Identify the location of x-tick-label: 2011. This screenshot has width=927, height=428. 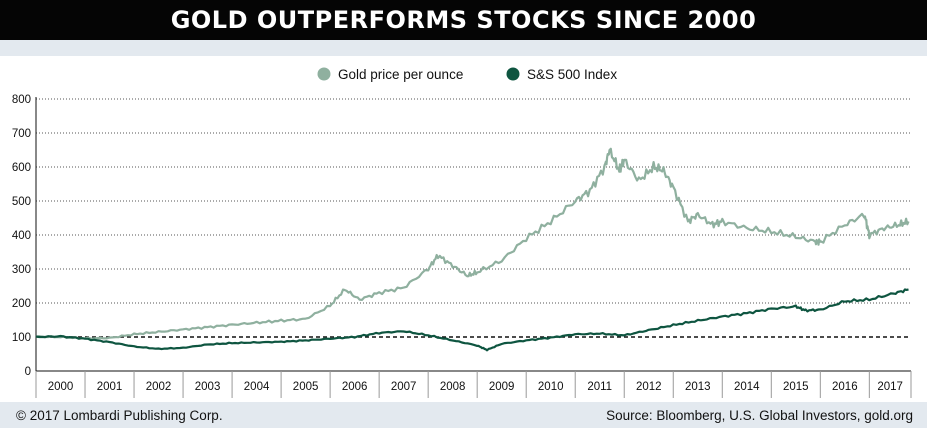
(599, 387).